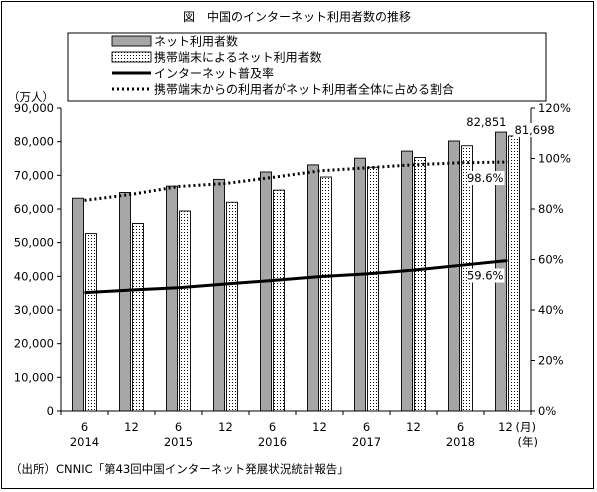 Image resolution: width=597 pixels, height=492 pixels. I want to click on left-tick-label: 60,000, so click(34, 209).